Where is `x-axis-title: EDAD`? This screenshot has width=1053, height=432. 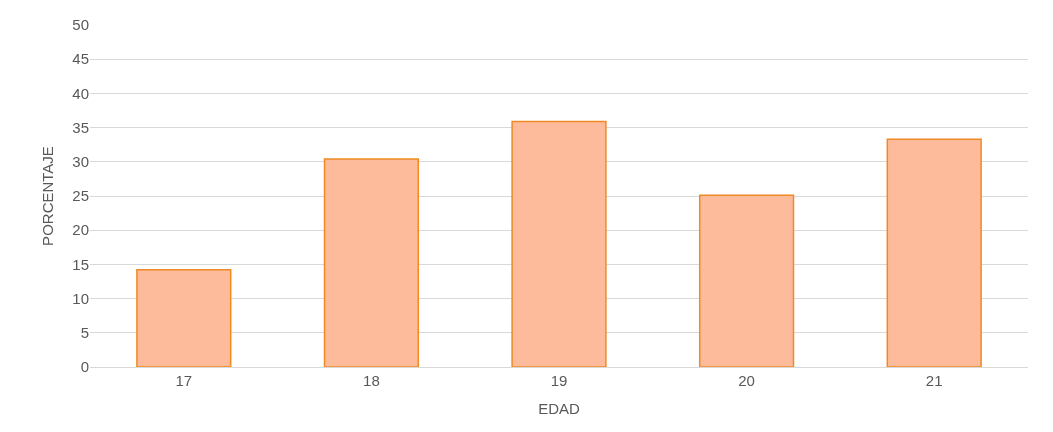
x-axis-title: EDAD is located at coordinates (559, 408).